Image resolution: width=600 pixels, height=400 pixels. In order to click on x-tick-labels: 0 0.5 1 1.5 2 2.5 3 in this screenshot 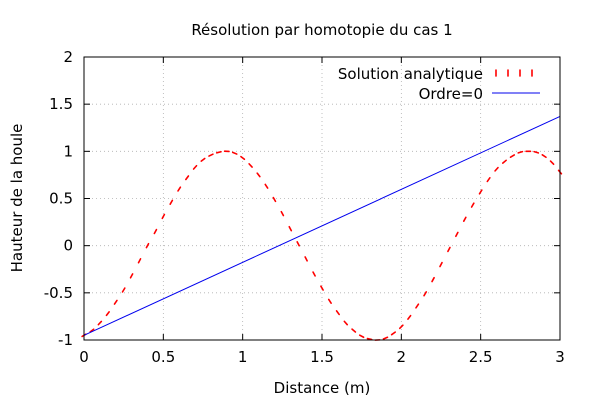, I will do `click(322, 357)`.